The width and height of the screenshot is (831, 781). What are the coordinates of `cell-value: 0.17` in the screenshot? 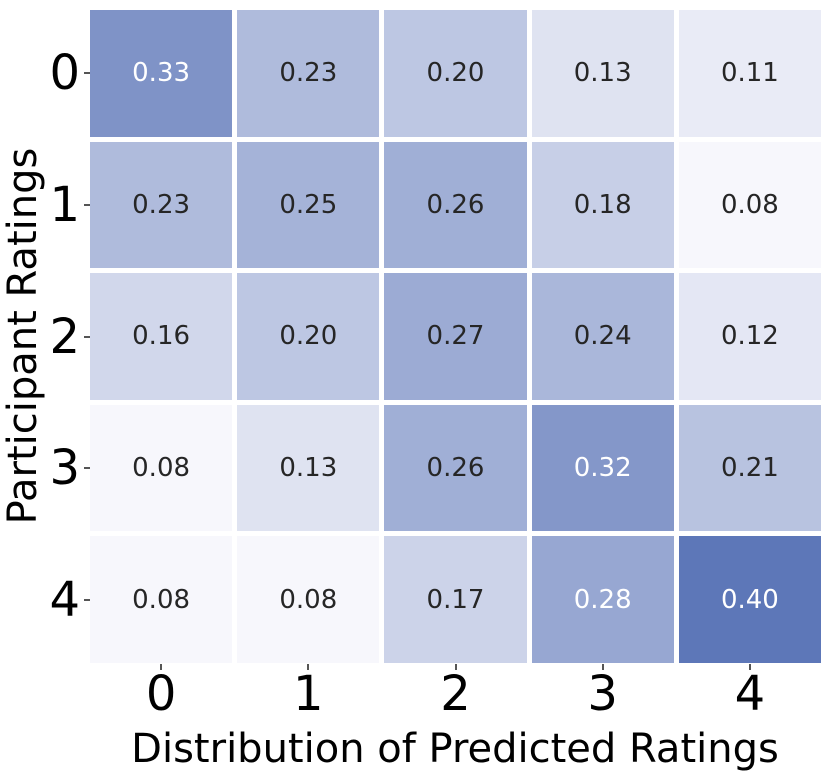 It's located at (455, 599).